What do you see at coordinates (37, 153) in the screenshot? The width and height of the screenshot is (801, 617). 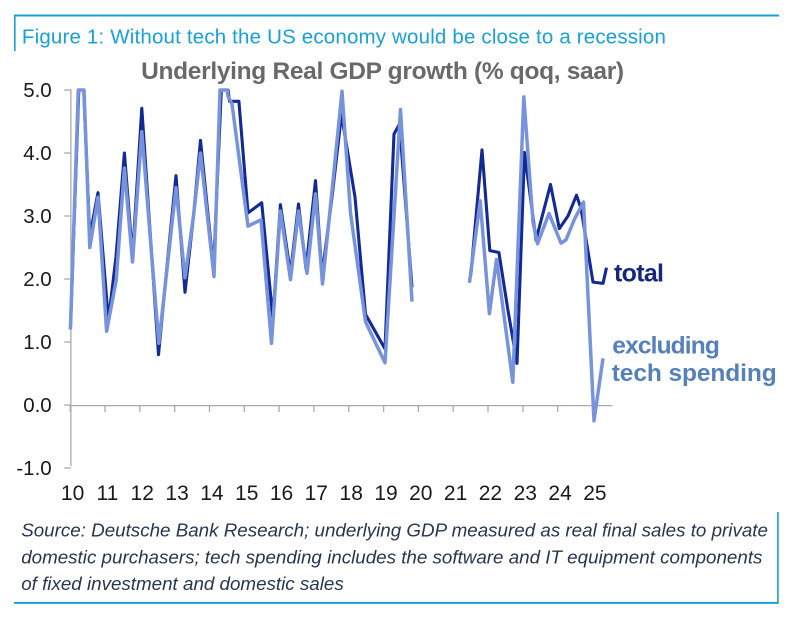 I see `svg-text: 4.0` at bounding box center [37, 153].